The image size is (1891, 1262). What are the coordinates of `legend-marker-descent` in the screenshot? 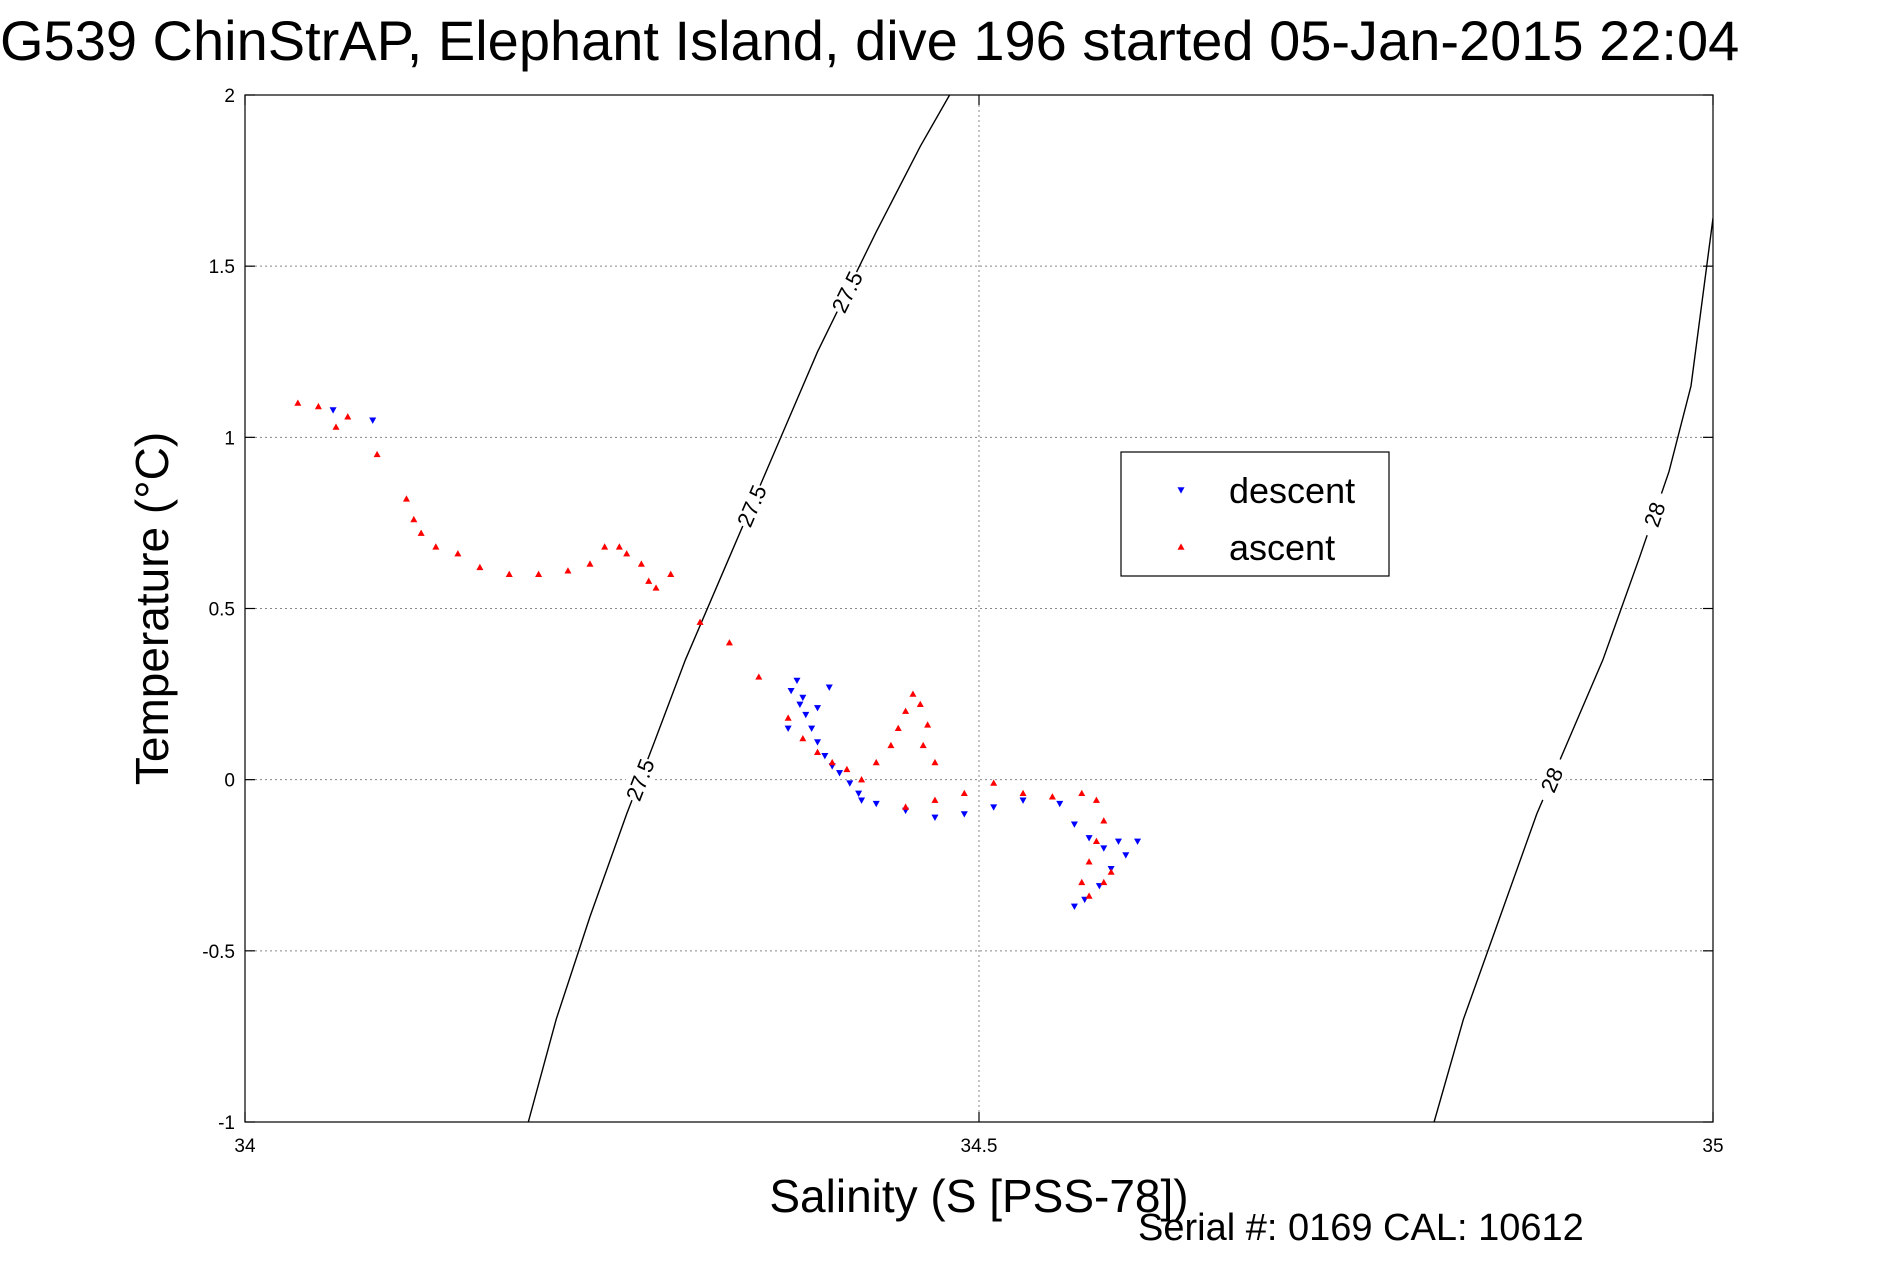 It's located at (1181, 490).